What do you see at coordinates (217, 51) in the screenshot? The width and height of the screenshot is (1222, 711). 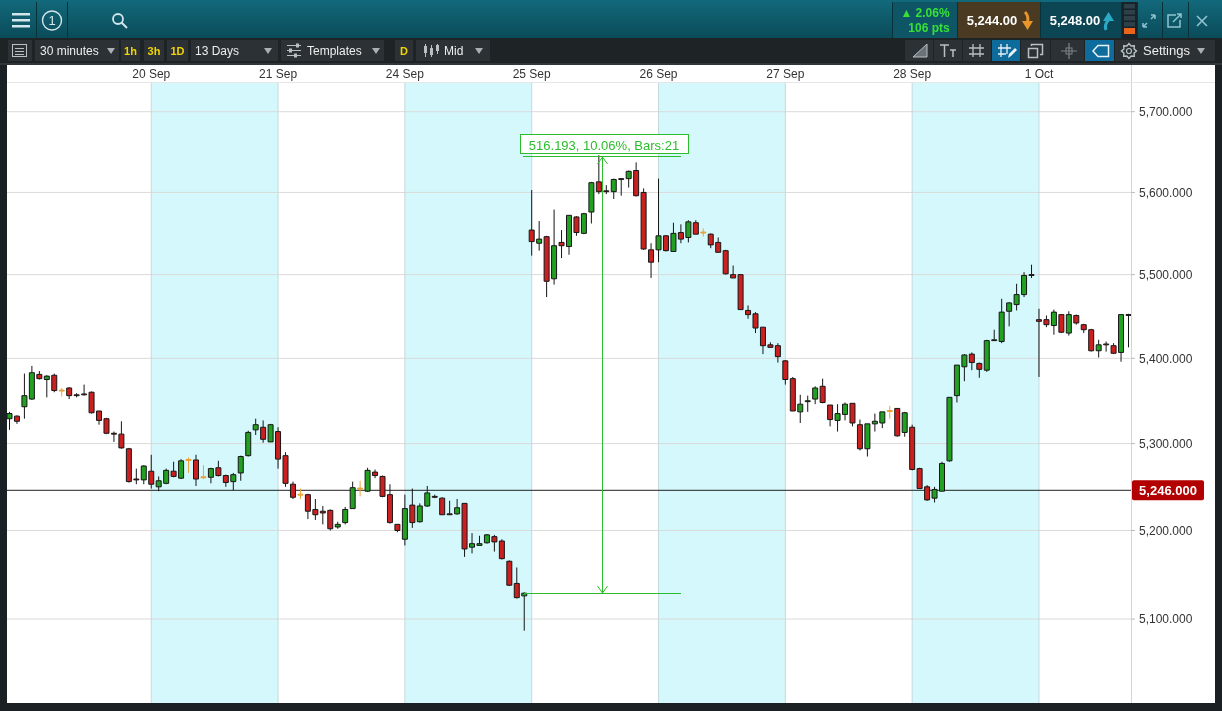 I see `text: 13 Days` at bounding box center [217, 51].